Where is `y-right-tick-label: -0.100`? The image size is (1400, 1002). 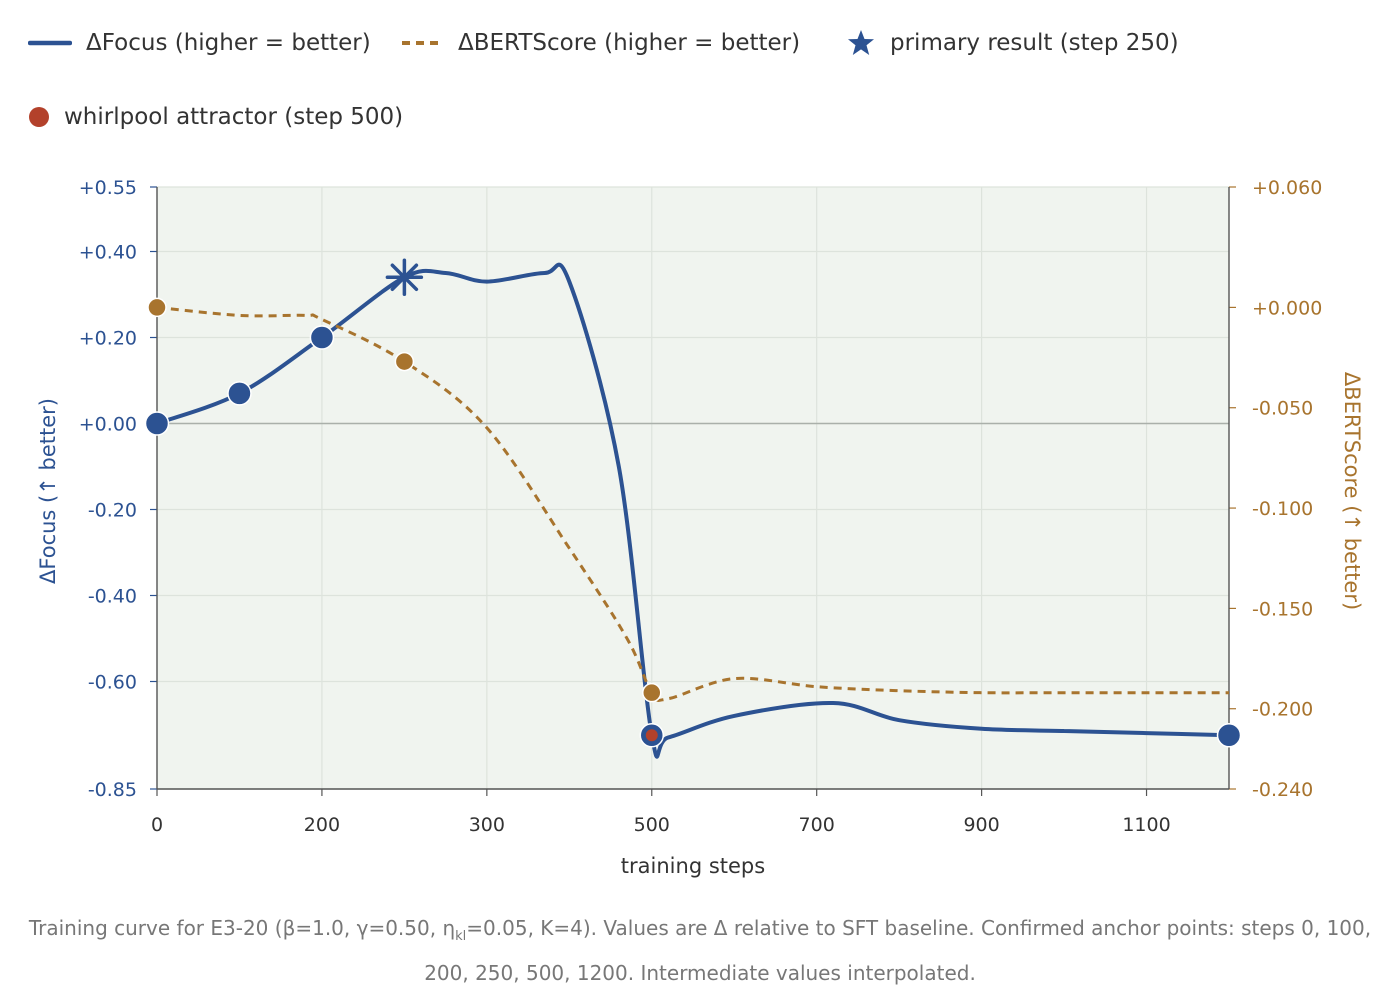
y-right-tick-label: -0.100 is located at coordinates (1282, 509).